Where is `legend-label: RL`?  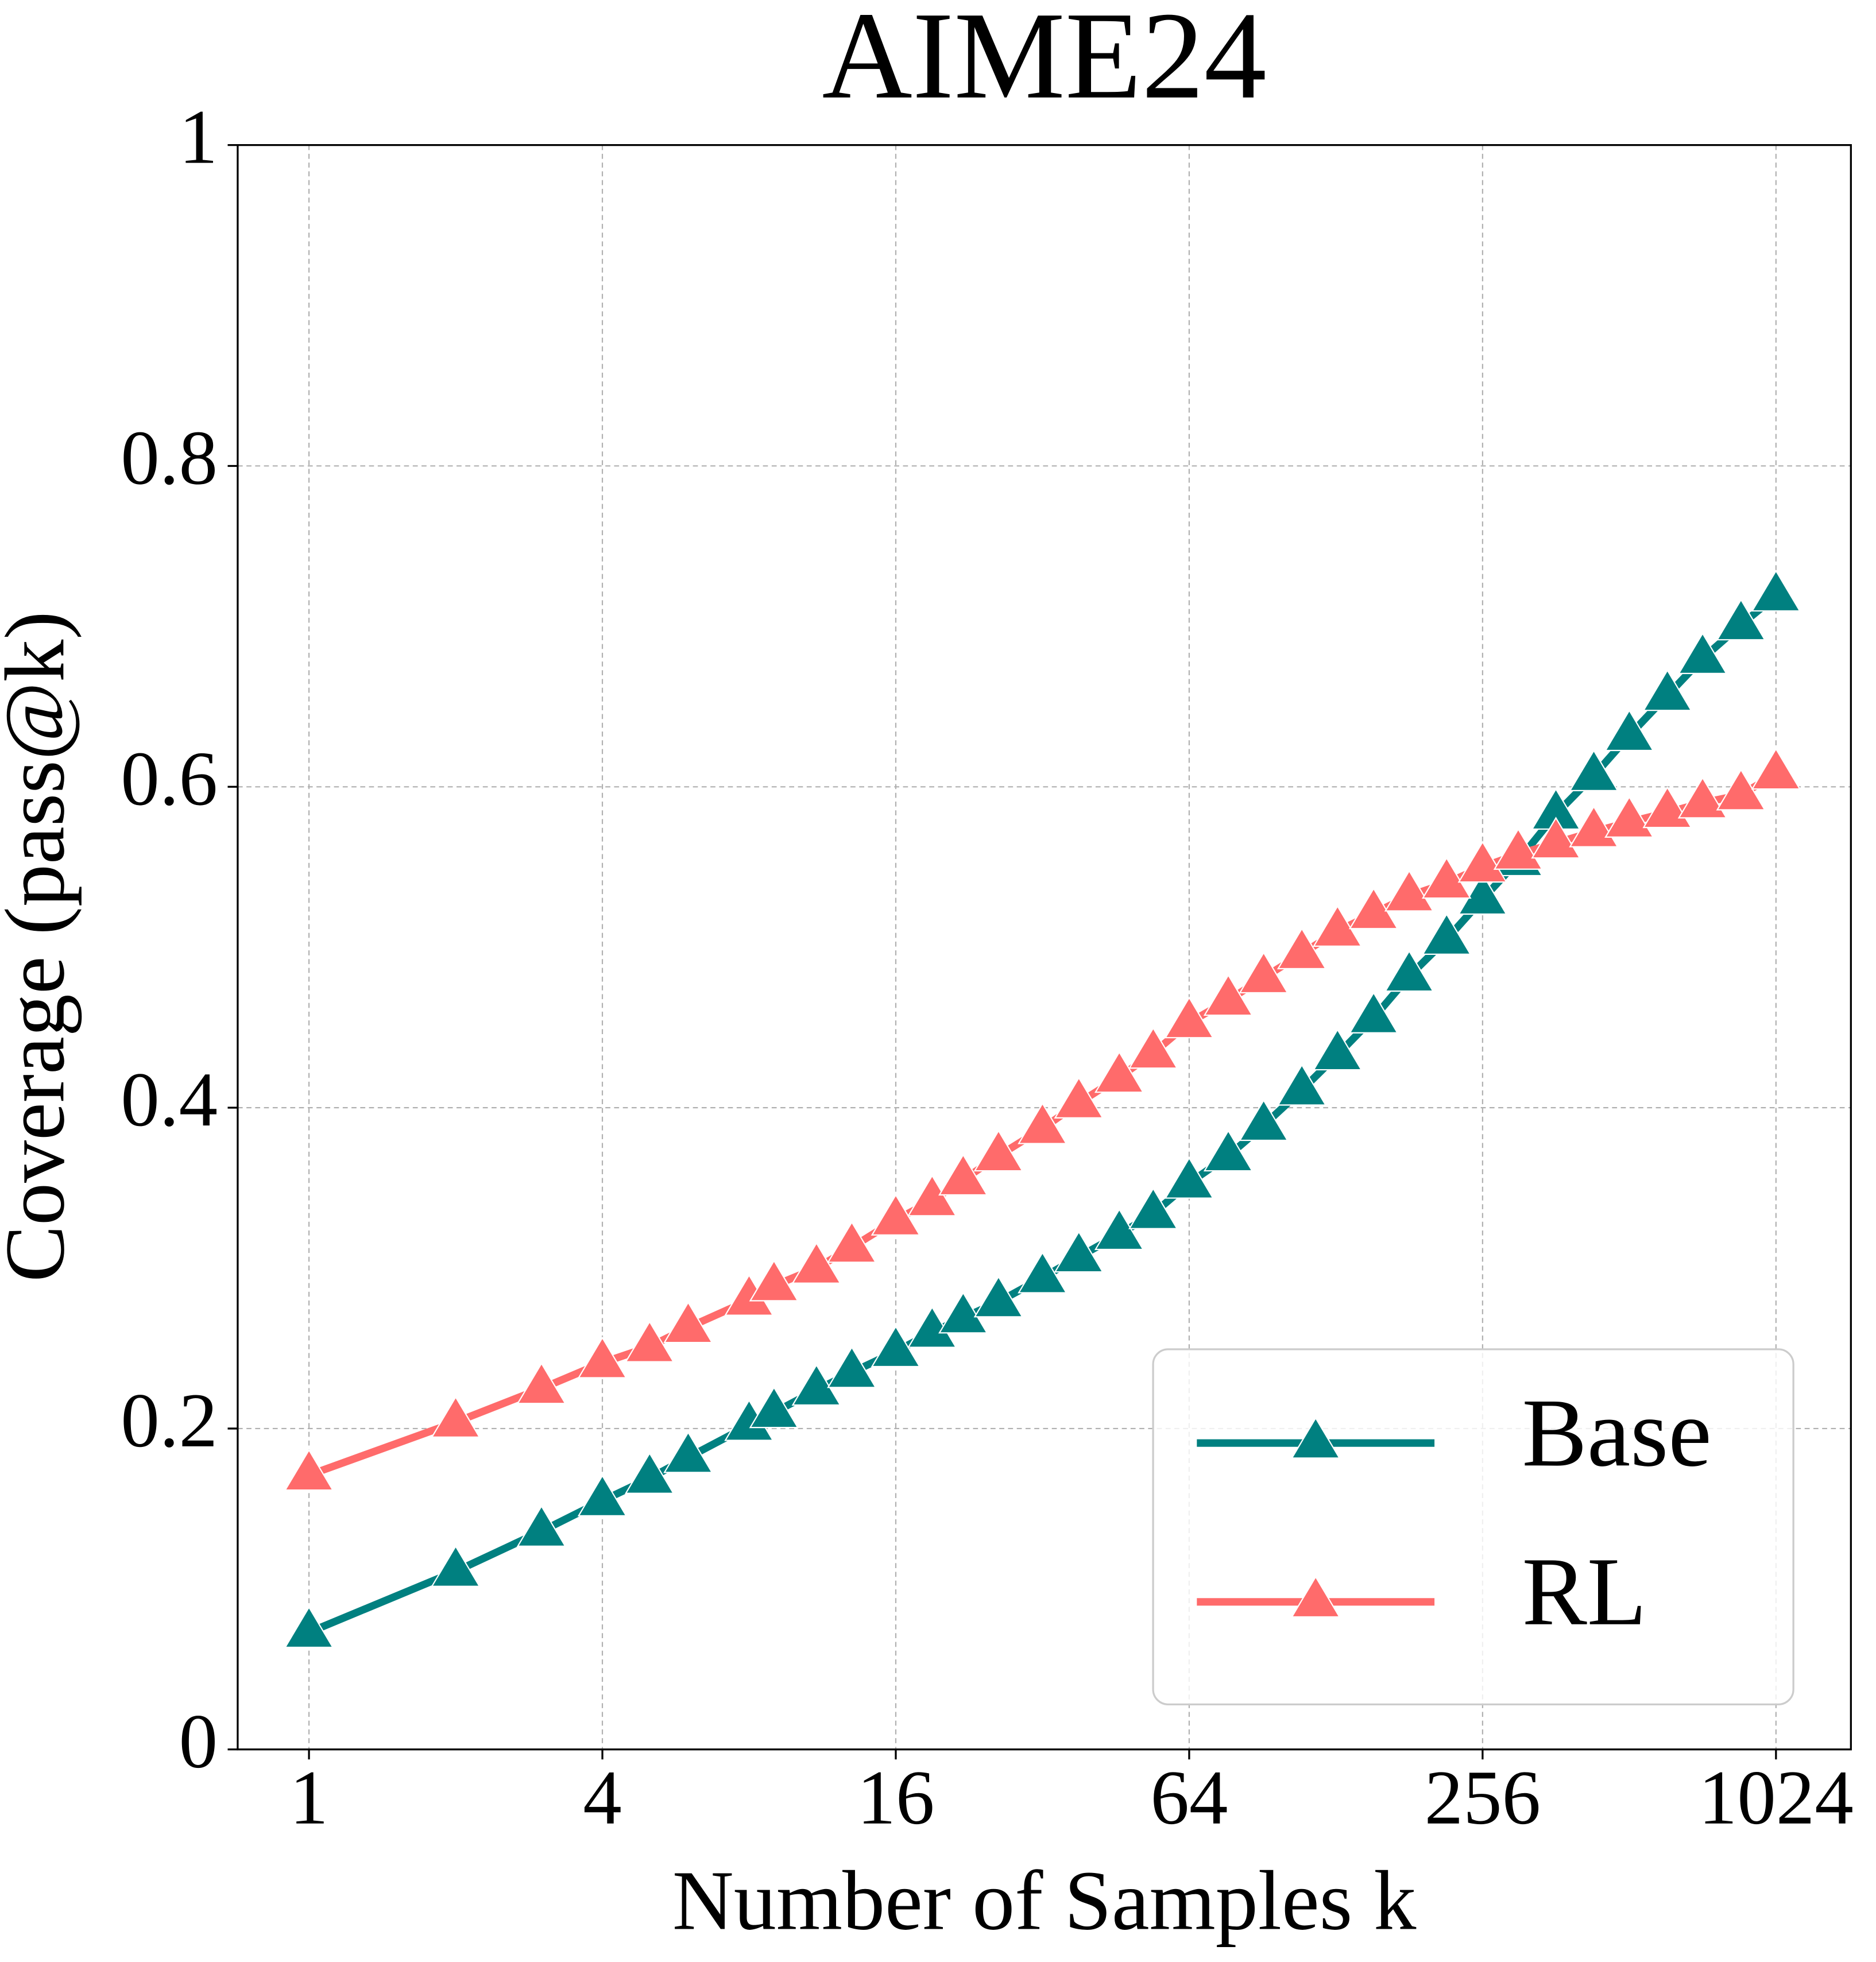 legend-label: RL is located at coordinates (1585, 1592).